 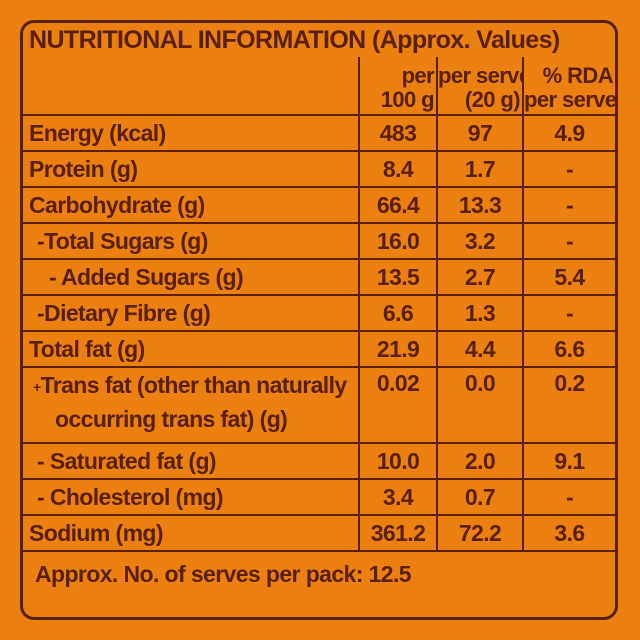 I want to click on table-row: Energy (kcal) 483 97 4.9, so click(x=319, y=133).